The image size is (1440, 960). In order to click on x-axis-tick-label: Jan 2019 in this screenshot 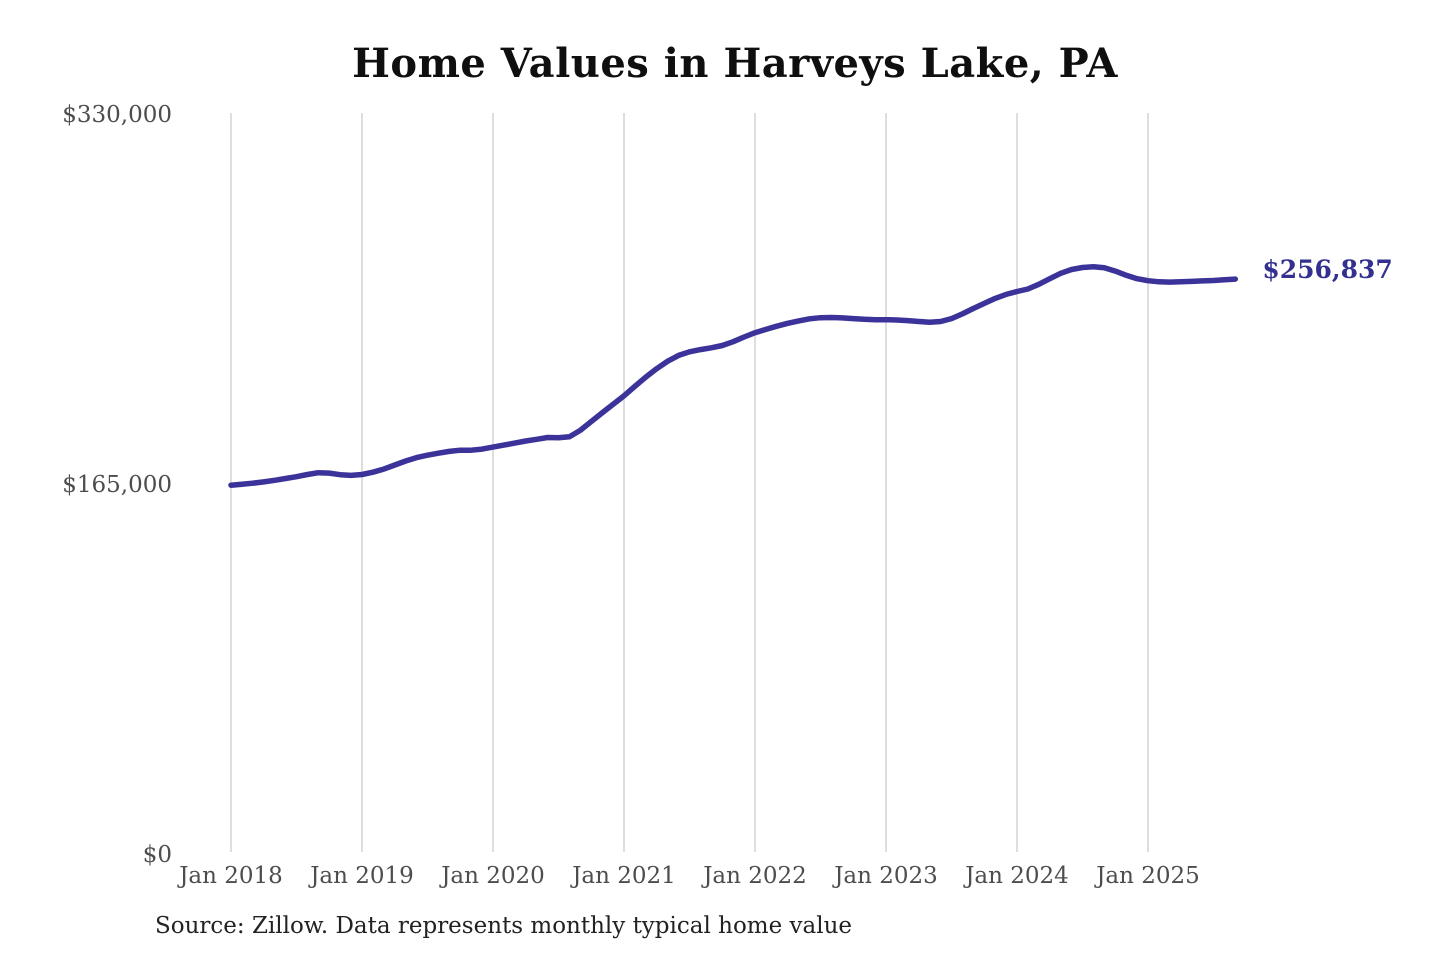, I will do `click(362, 876)`.